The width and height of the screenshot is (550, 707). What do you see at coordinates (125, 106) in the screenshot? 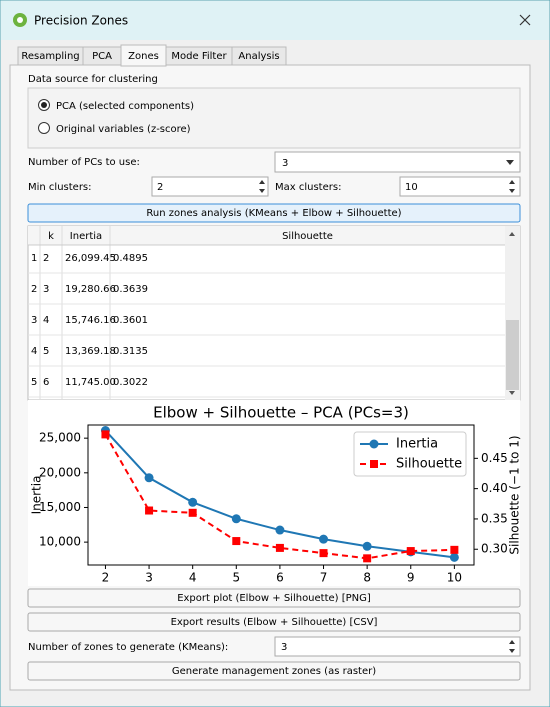
I see `radio-label: PCA (selected components)` at bounding box center [125, 106].